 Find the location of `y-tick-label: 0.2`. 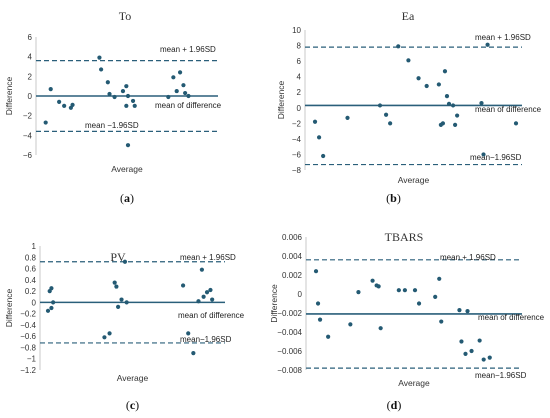

y-tick-label: 0.2 is located at coordinates (31, 291).